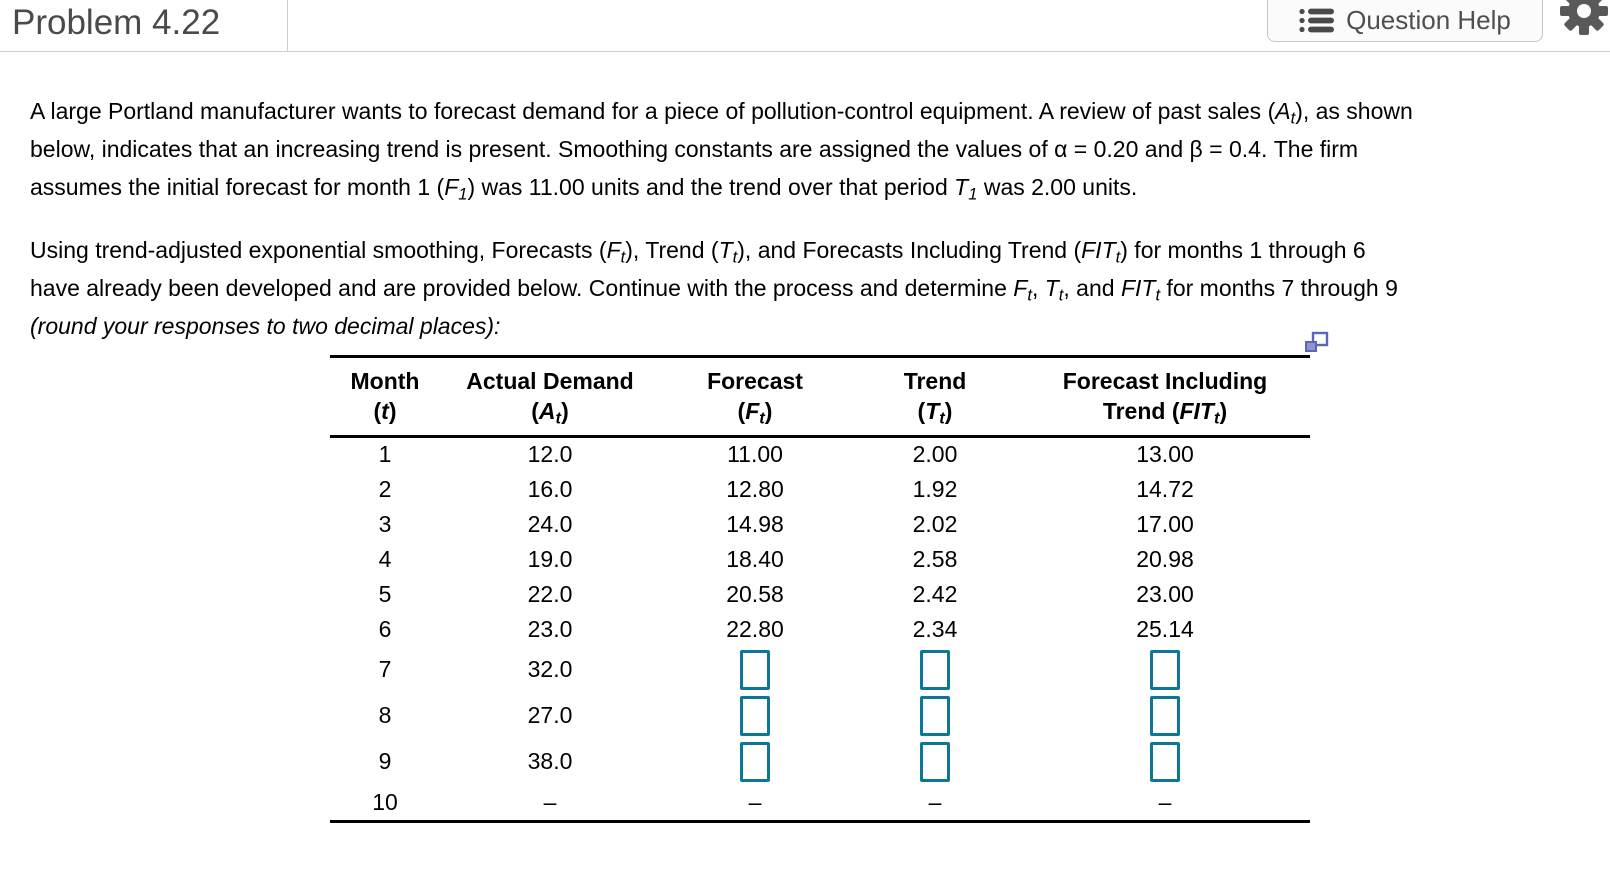 The height and width of the screenshot is (894, 1610). I want to click on cell-month: 10, so click(385, 801).